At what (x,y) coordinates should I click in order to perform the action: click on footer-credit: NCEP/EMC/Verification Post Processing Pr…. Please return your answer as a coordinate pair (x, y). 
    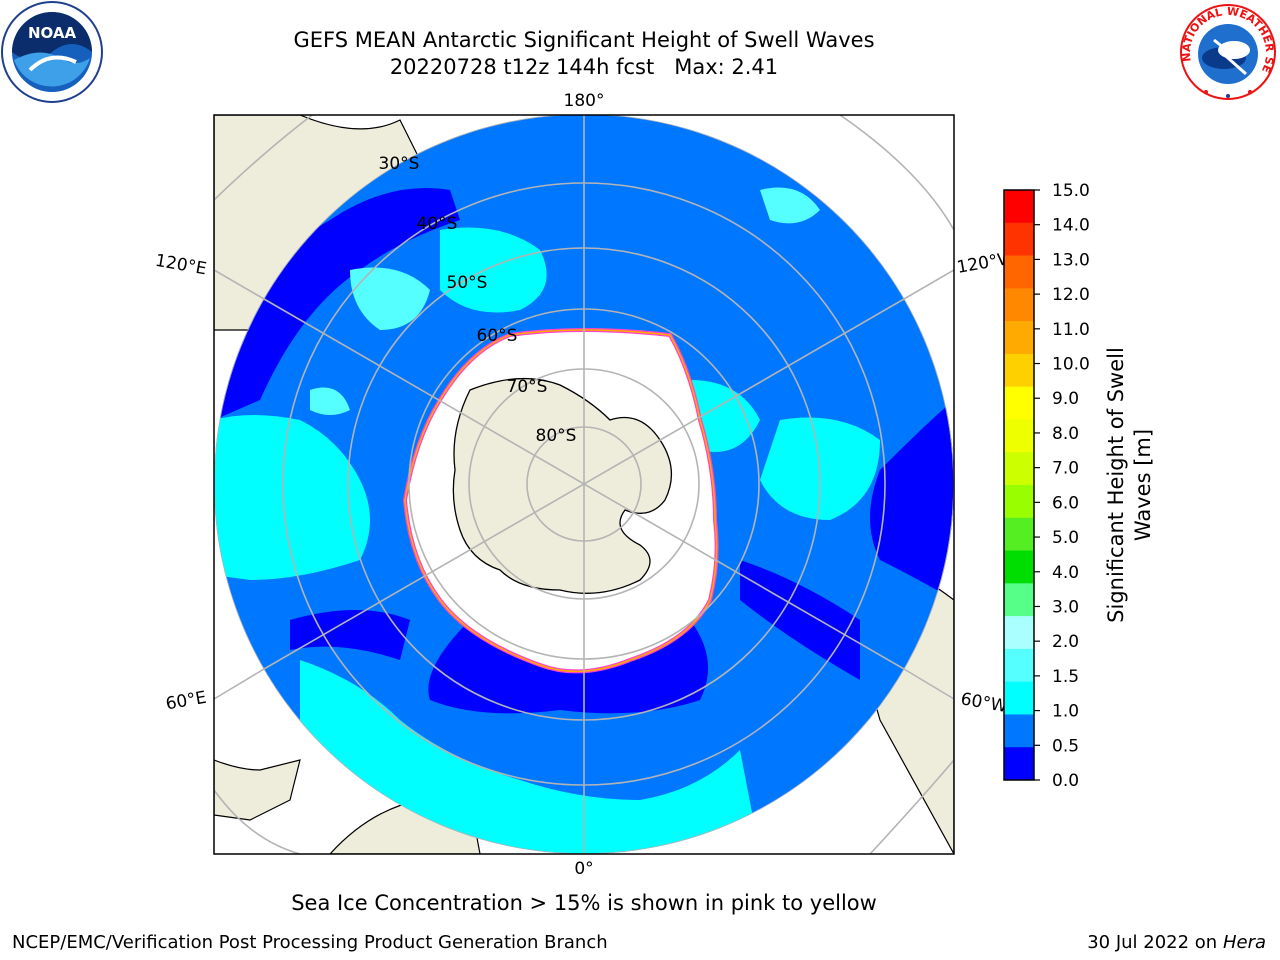
    Looking at the image, I should click on (310, 942).